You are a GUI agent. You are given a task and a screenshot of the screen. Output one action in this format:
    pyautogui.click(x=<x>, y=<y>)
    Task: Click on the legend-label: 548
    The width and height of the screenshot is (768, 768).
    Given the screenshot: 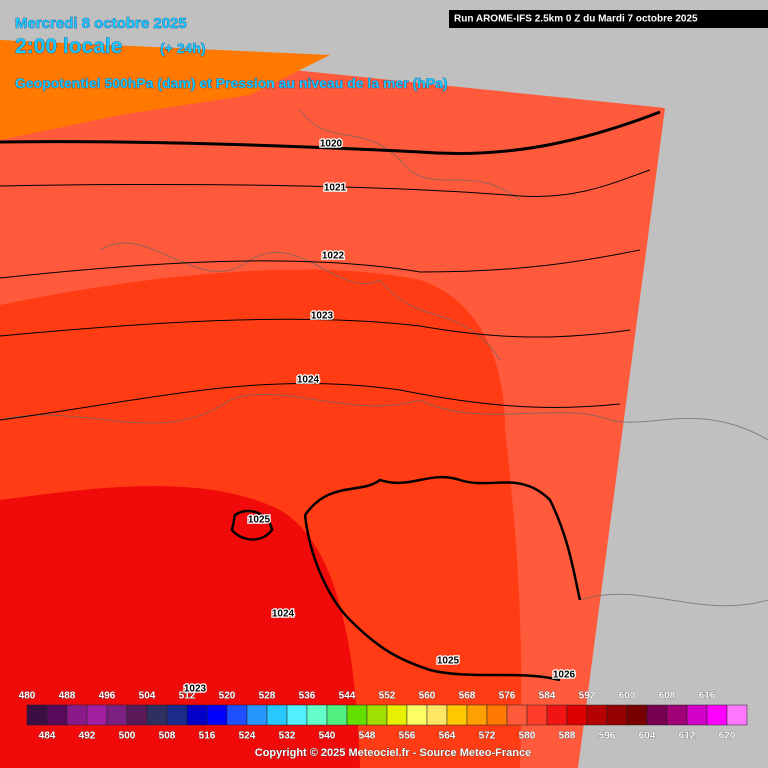 What is the action you would take?
    pyautogui.click(x=367, y=736)
    